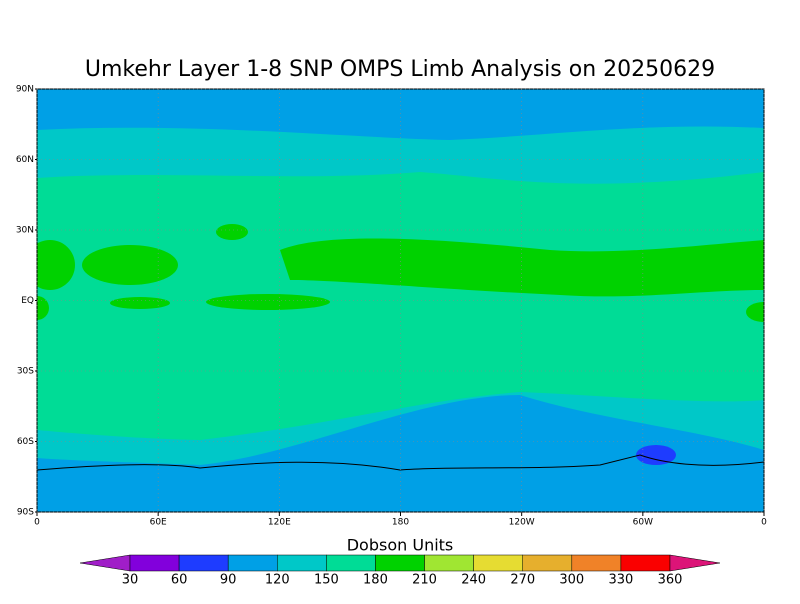 The image size is (800, 604). What do you see at coordinates (25, 160) in the screenshot?
I see `y-tick-label: 60N` at bounding box center [25, 160].